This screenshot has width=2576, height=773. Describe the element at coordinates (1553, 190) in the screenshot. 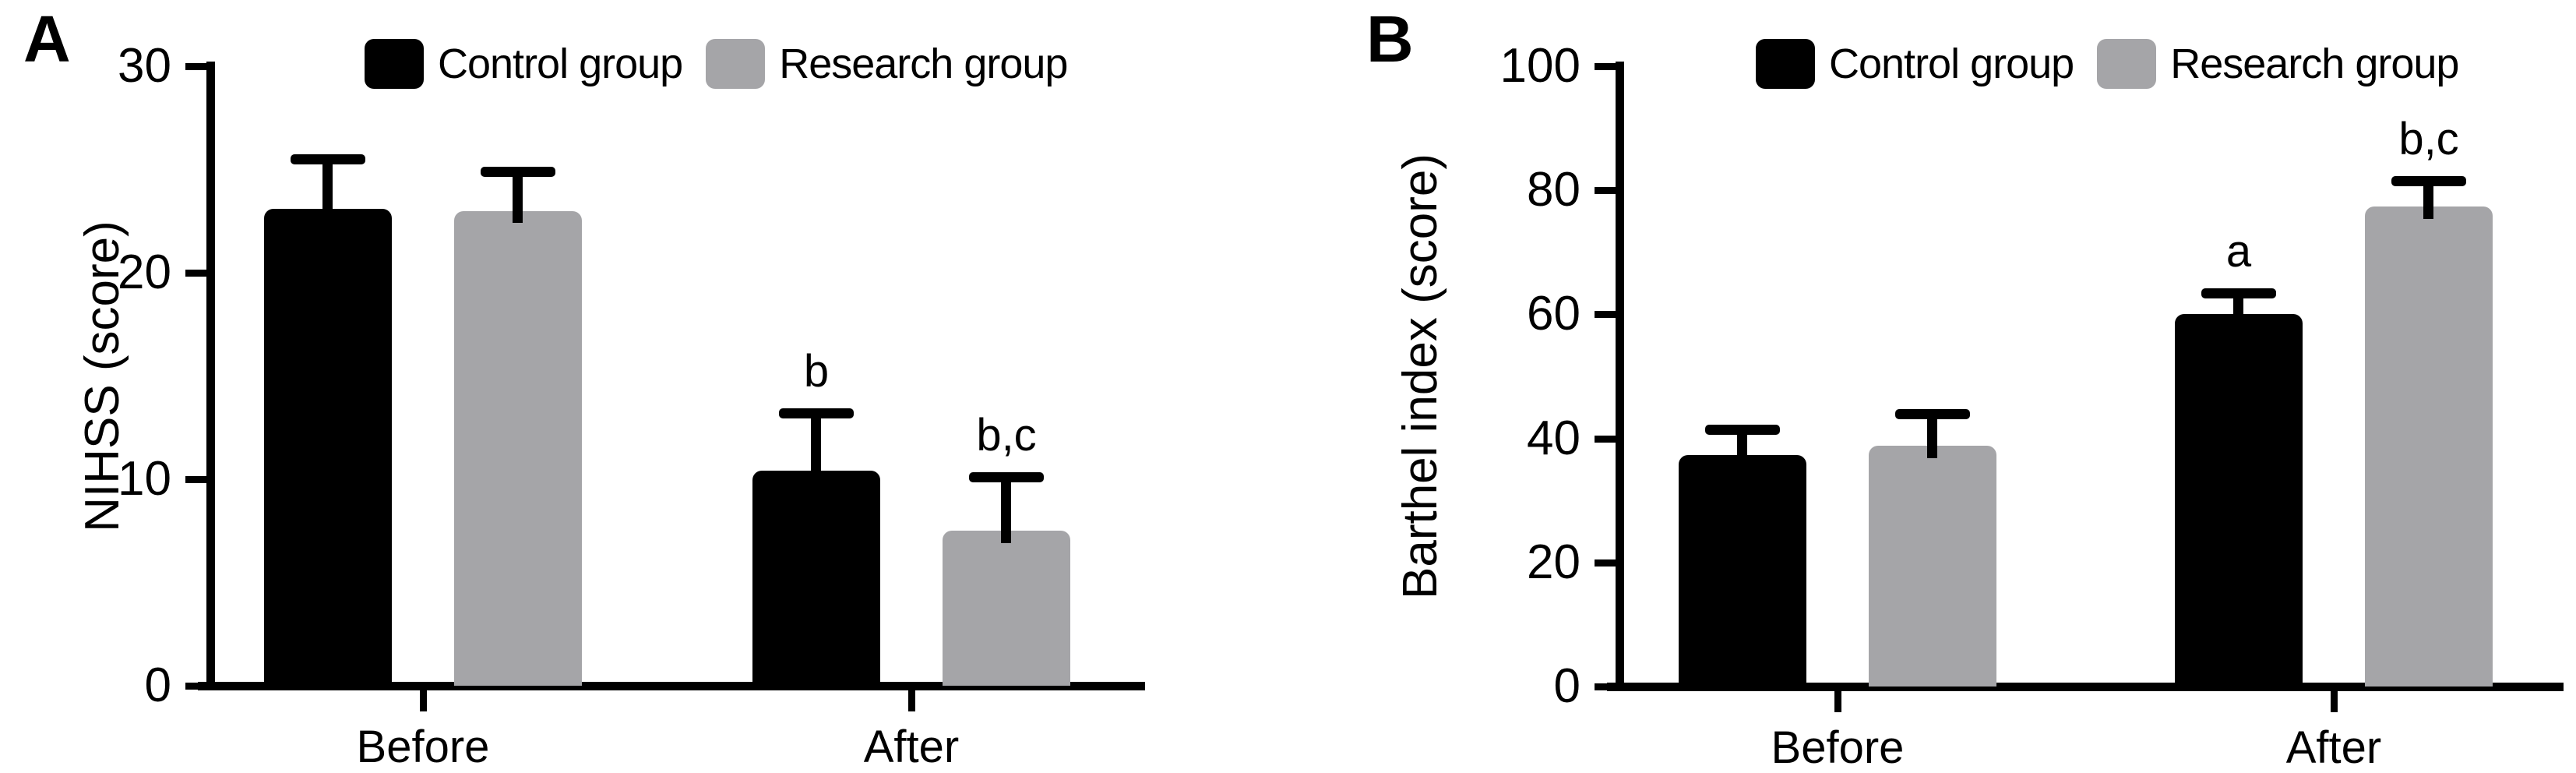

I see `y-tick-label: 80` at that location.